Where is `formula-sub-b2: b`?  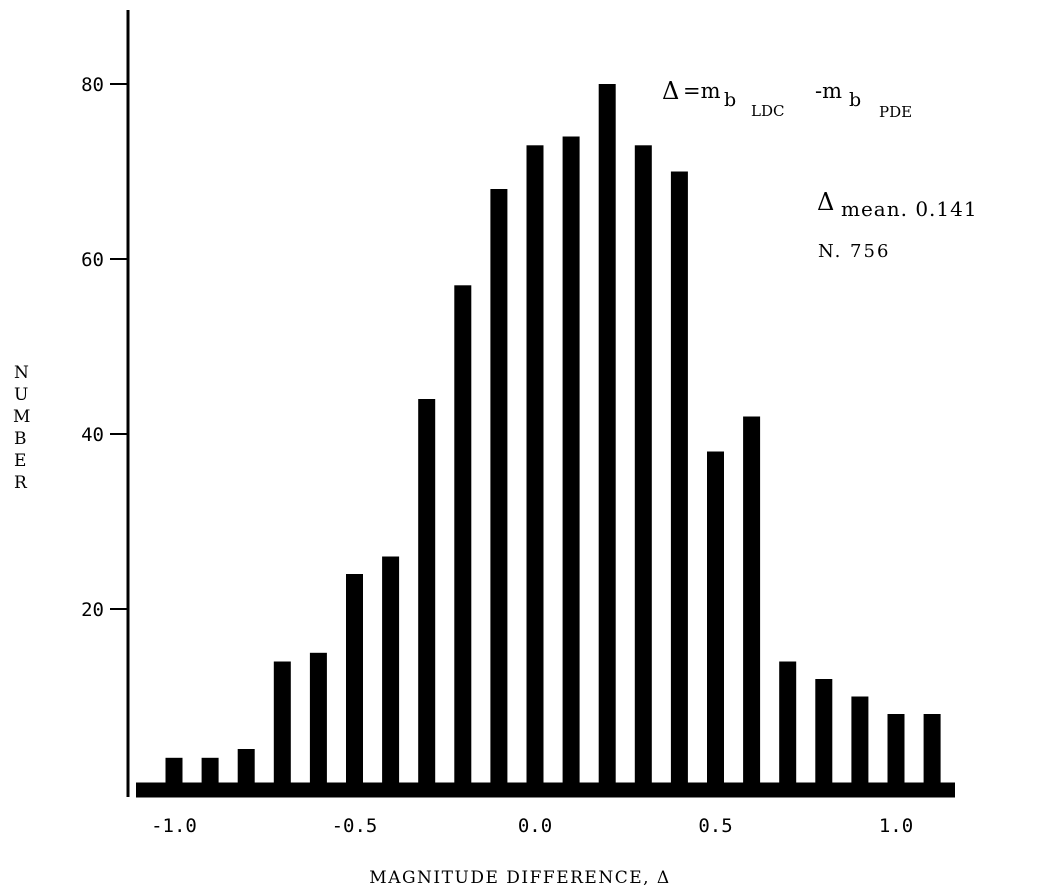
formula-sub-b2: b is located at coordinates (855, 100).